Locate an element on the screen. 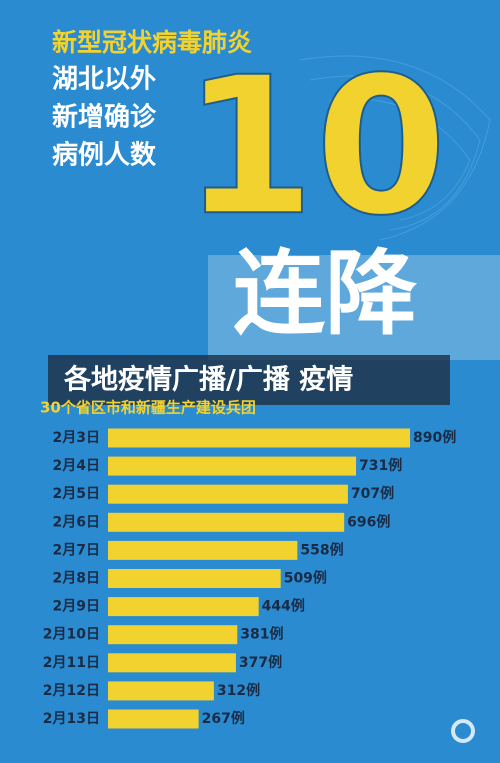 The height and width of the screenshot is (763, 500). value-label: 509例 is located at coordinates (305, 578).